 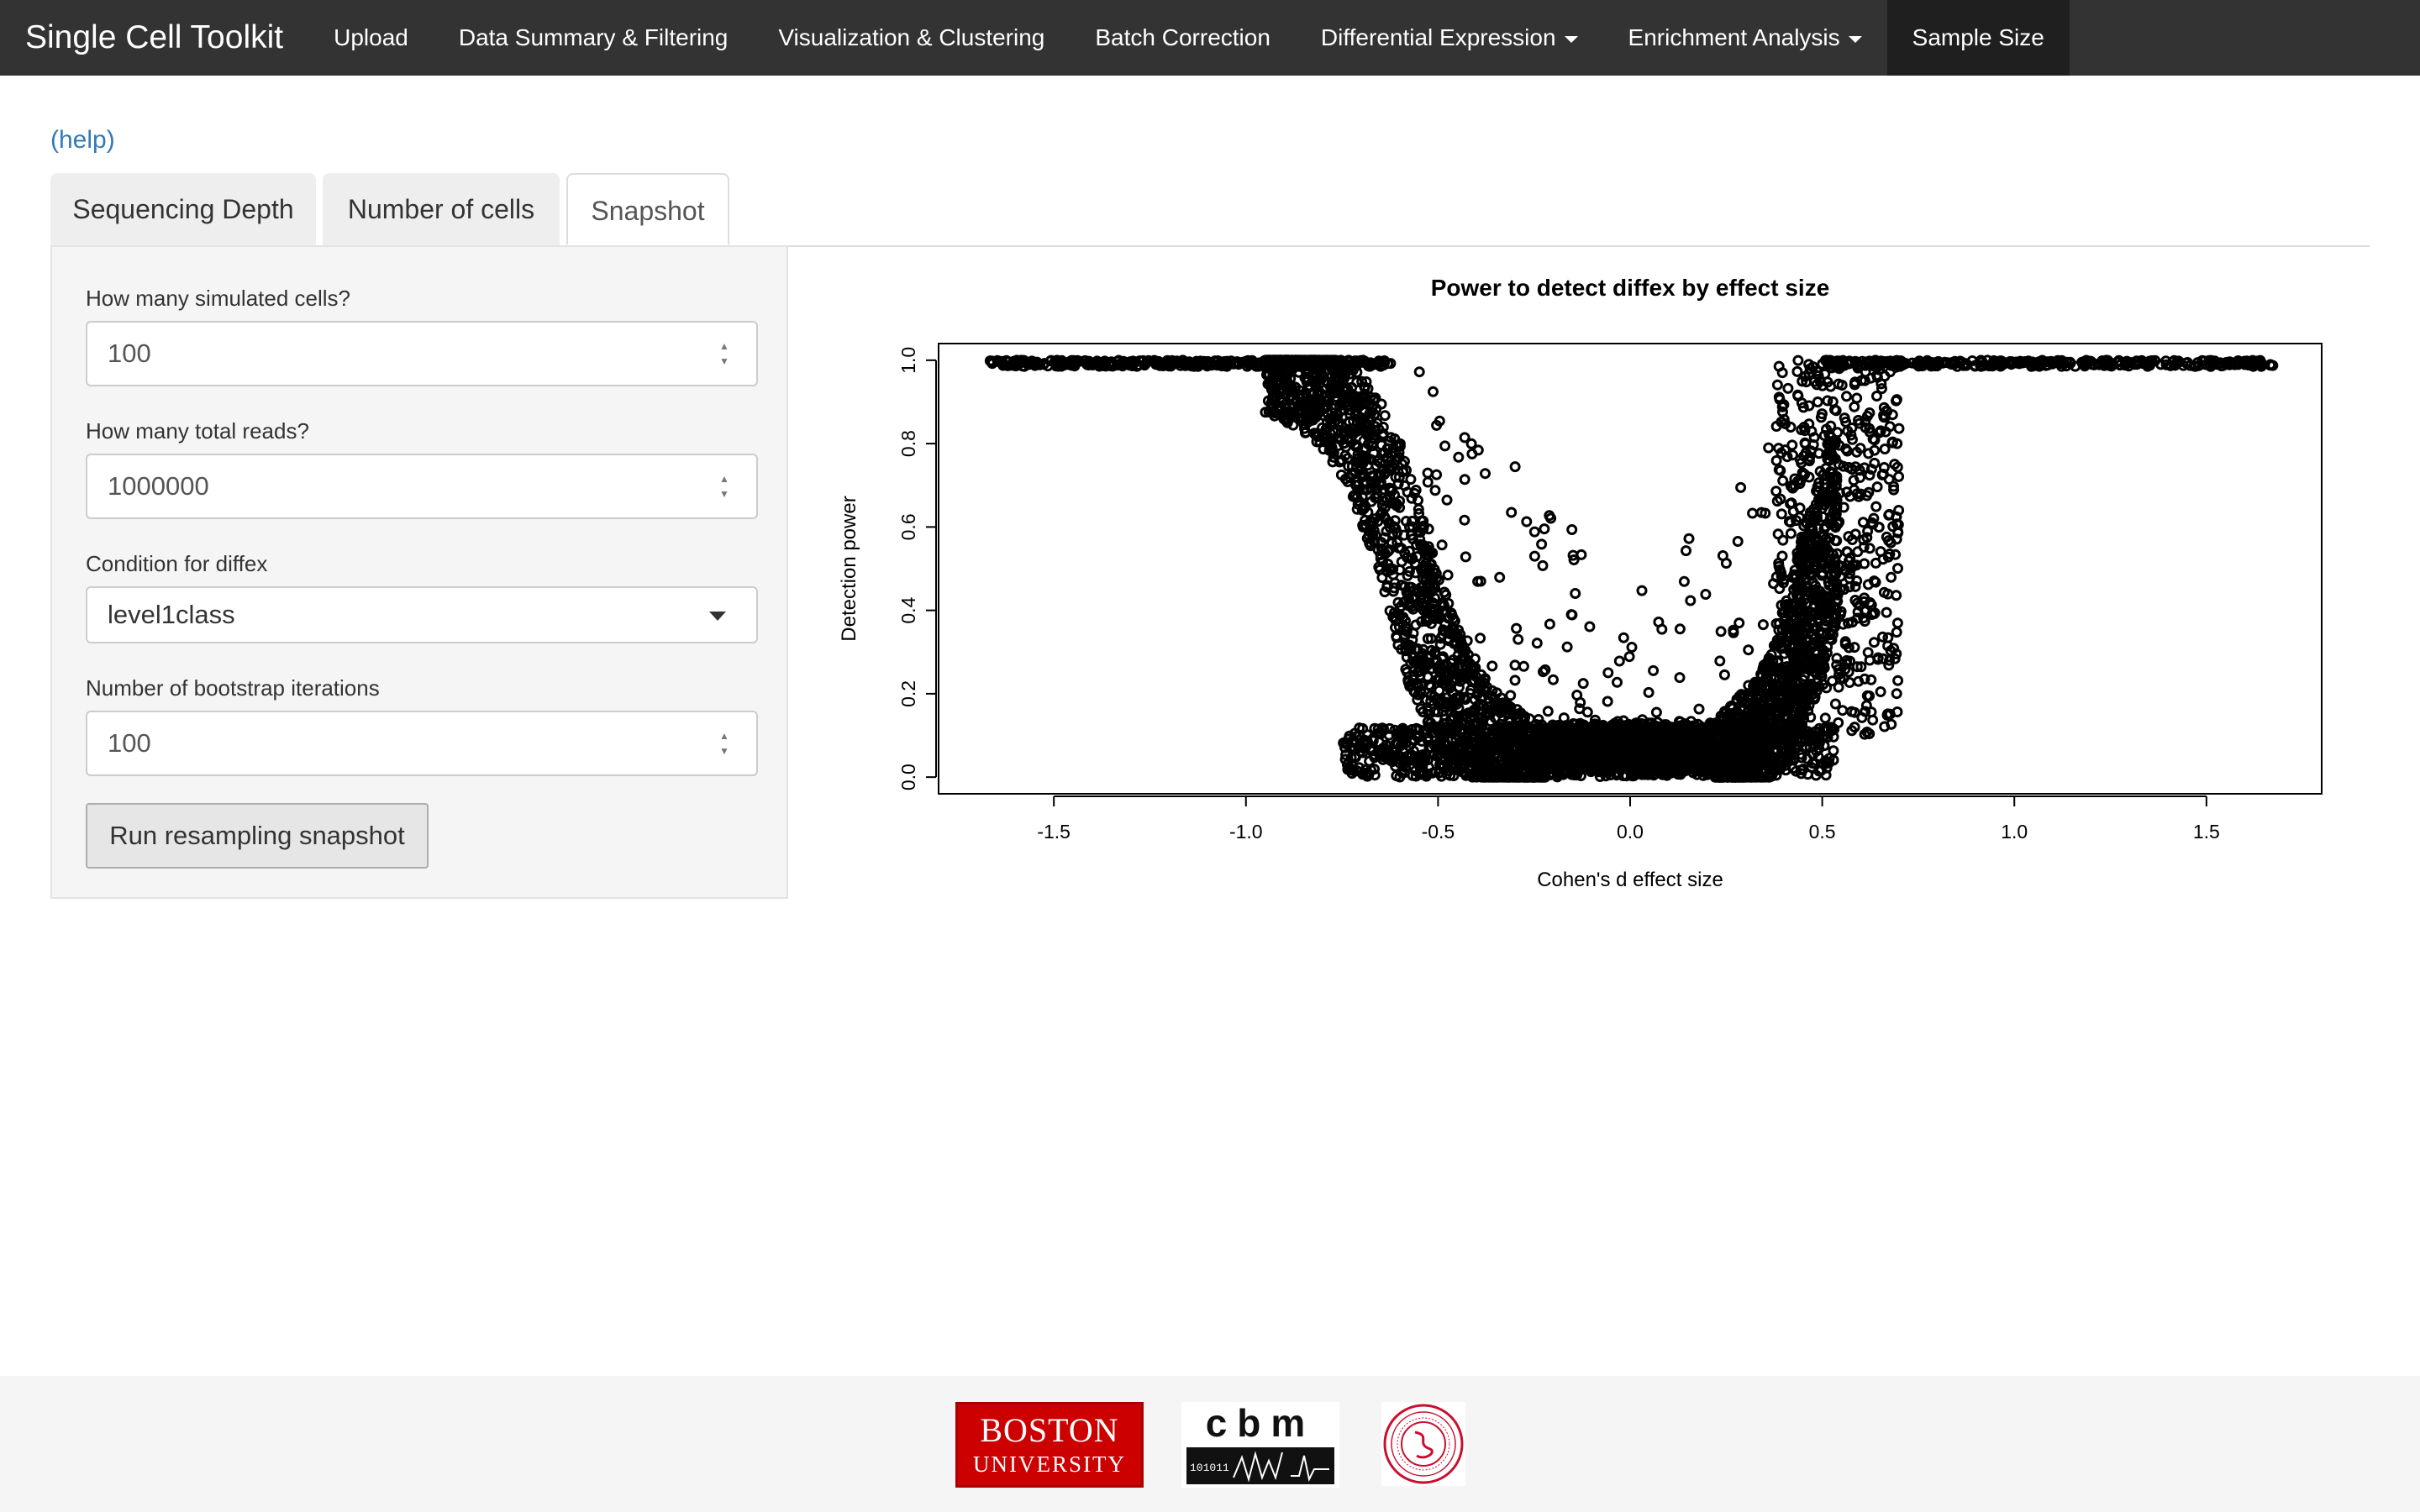 I want to click on nav-visualization-label: Visualization & Clustering, so click(x=911, y=37).